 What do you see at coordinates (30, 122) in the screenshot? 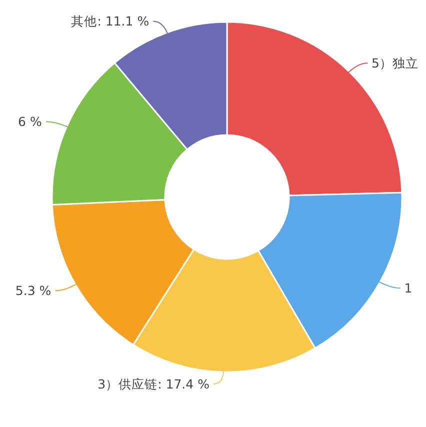
I see `slice-label: 6 %` at bounding box center [30, 122].